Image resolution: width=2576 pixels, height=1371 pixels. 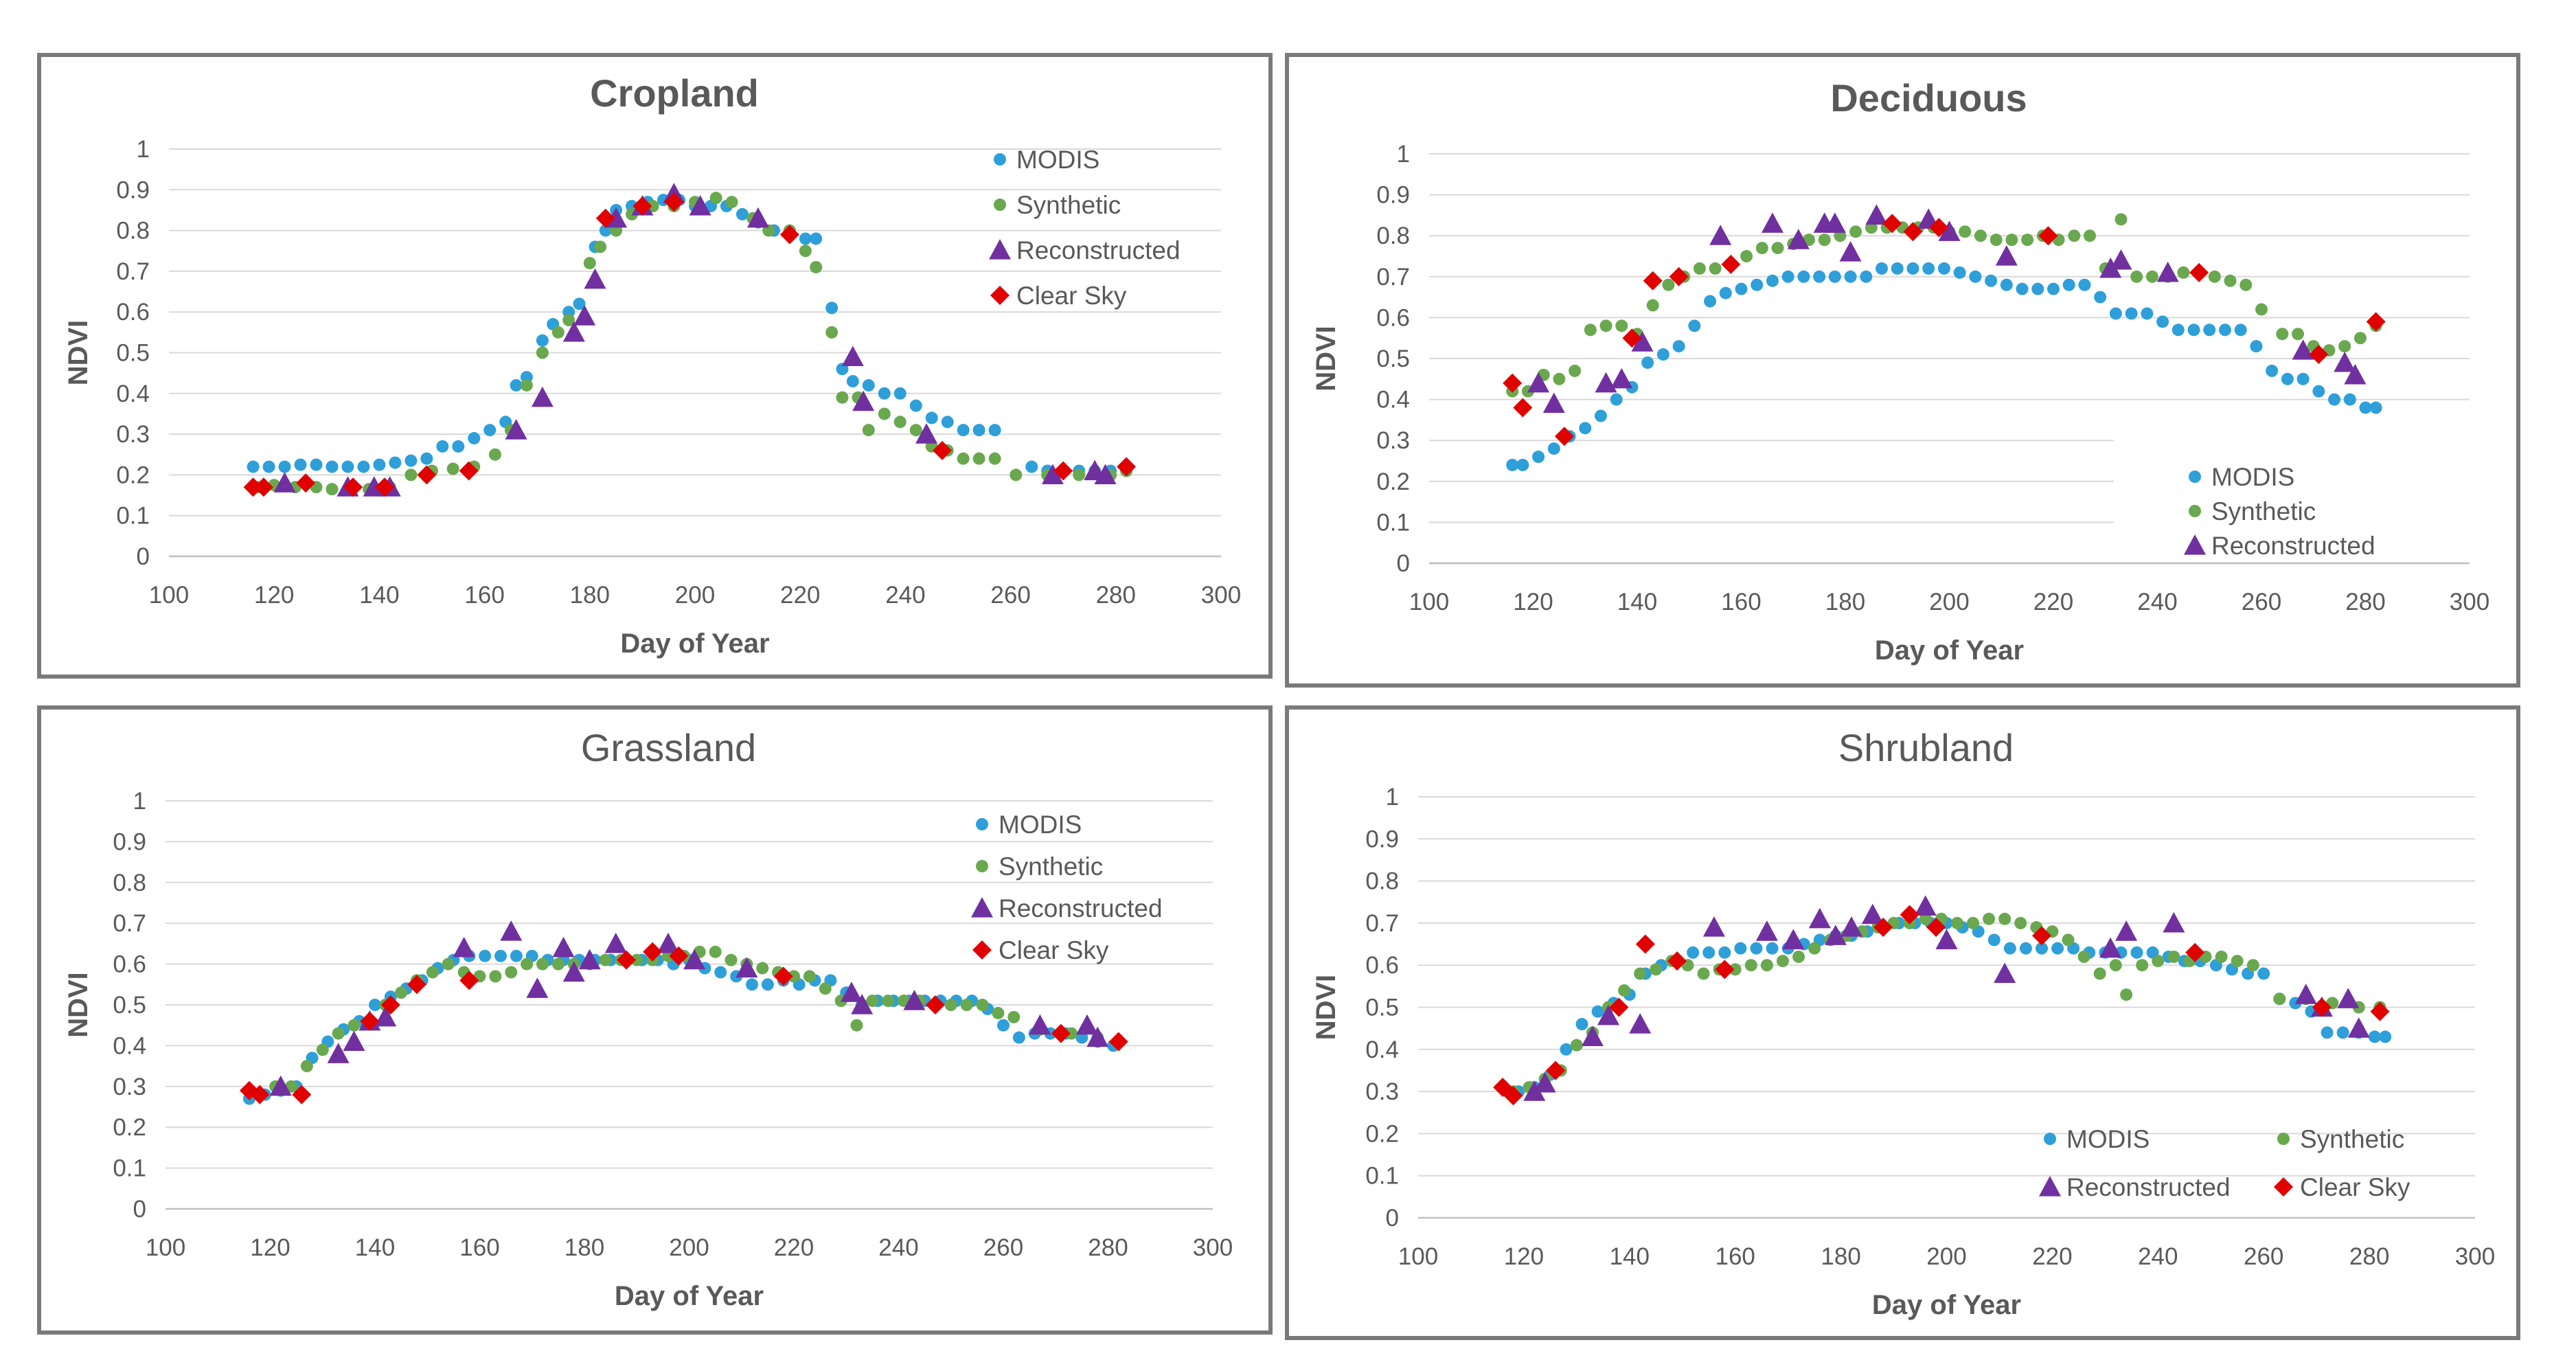 I want to click on shrubland-legend-label-synthetic: Synthetic, so click(x=2352, y=1139).